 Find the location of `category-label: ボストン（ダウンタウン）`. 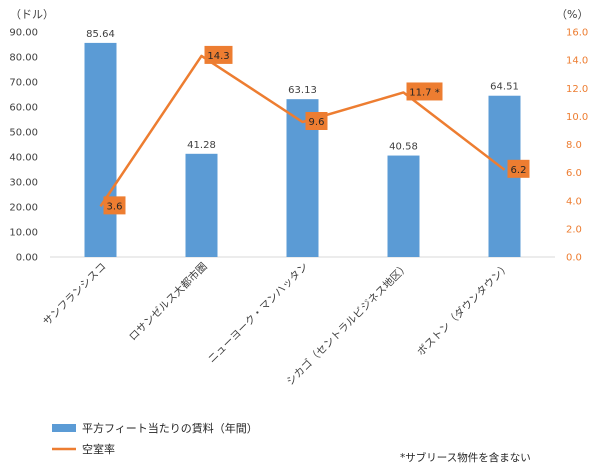

category-label: ボストン（ダウンタウン） is located at coordinates (463, 309).